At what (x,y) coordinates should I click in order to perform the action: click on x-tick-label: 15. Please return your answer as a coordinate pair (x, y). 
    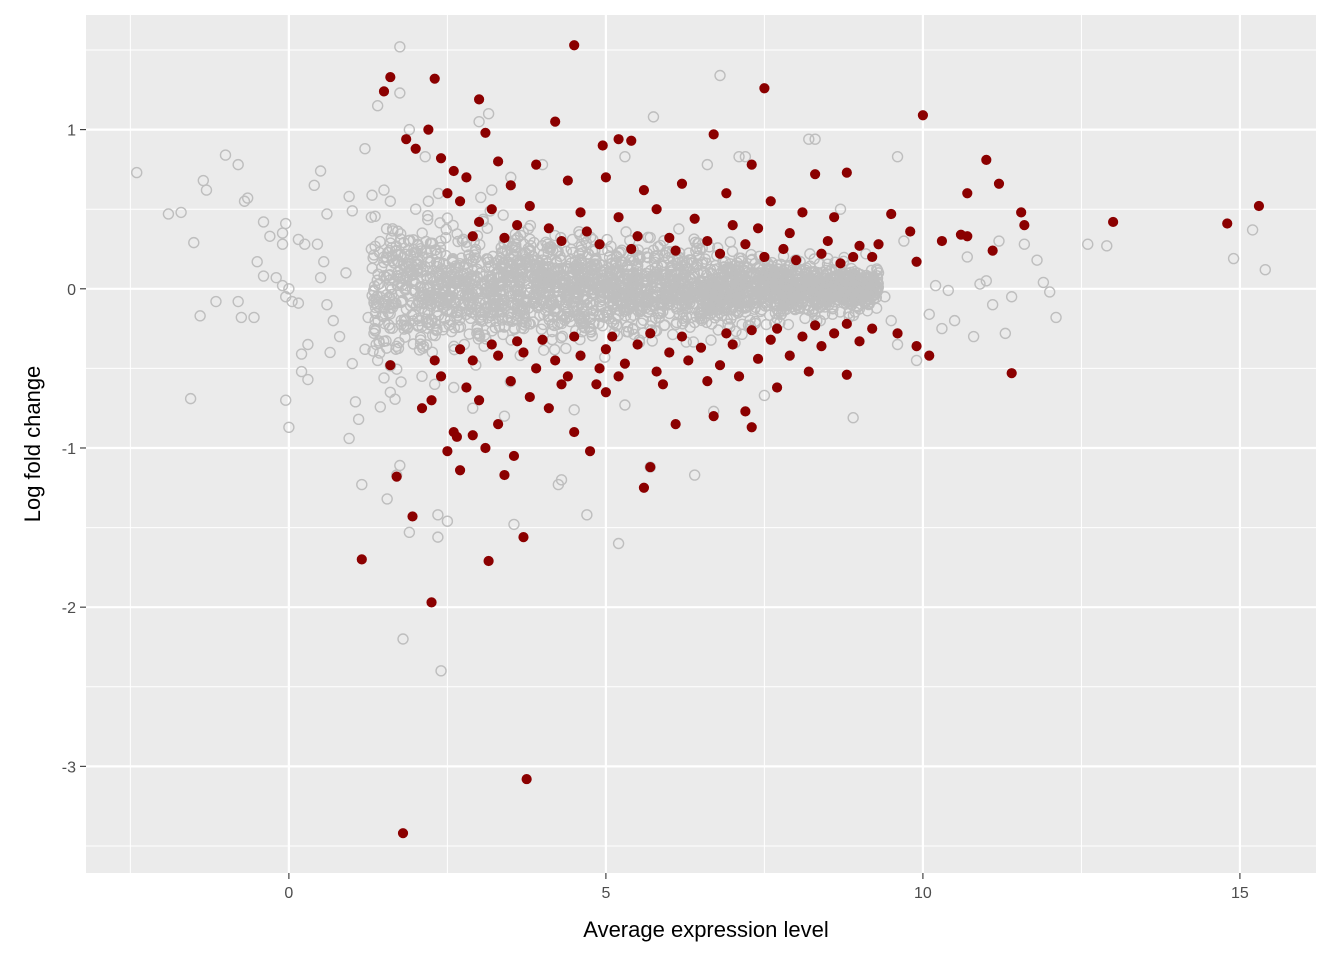
    Looking at the image, I should click on (1240, 893).